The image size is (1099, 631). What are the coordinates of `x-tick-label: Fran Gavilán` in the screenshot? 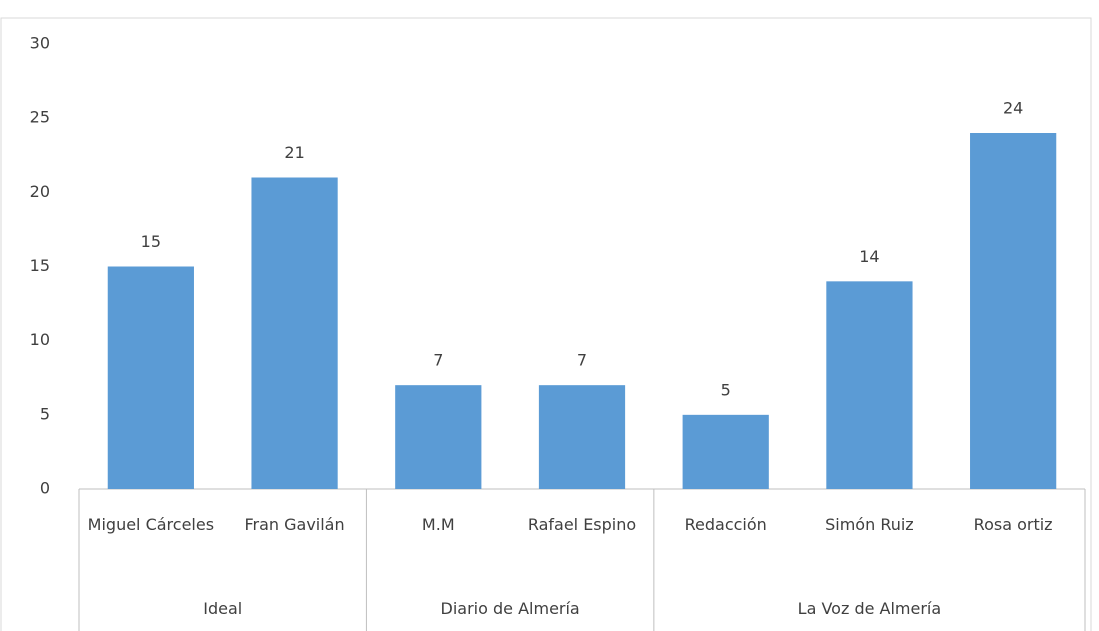 It's located at (294, 524).